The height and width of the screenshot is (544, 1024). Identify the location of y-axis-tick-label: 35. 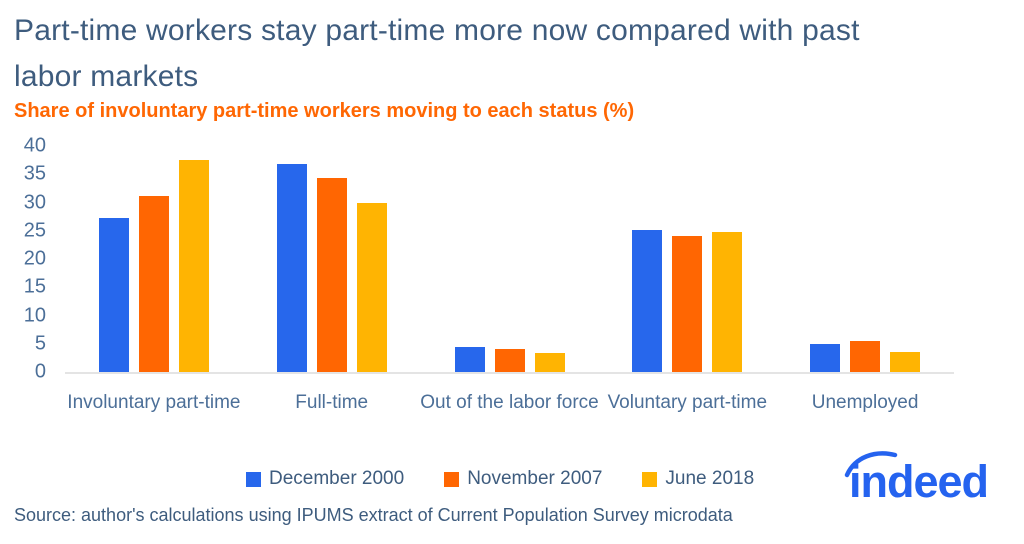
(34, 173).